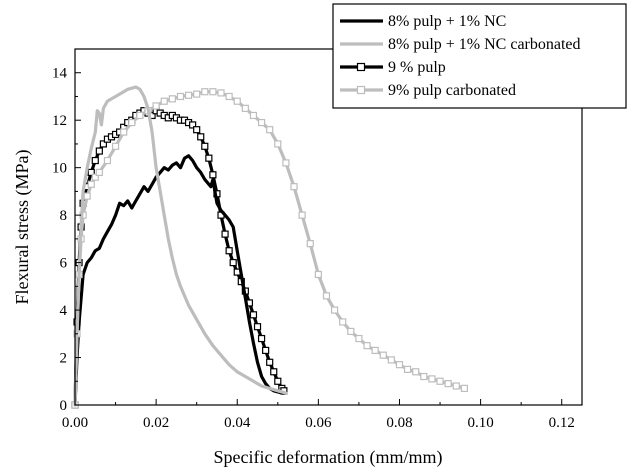 Image resolution: width=630 pixels, height=467 pixels. What do you see at coordinates (66, 231) in the screenshot?
I see `y-axis: 0 2 4 6 8 10 12 14` at bounding box center [66, 231].